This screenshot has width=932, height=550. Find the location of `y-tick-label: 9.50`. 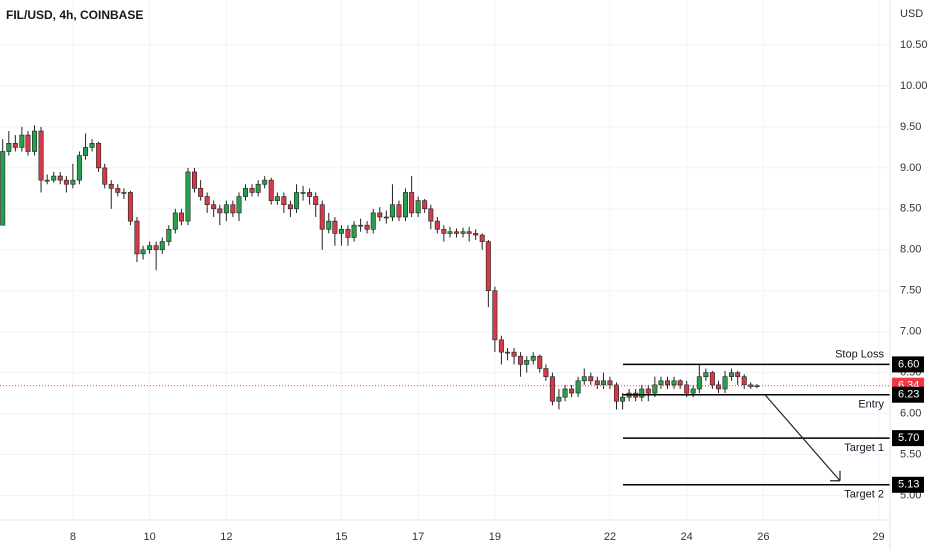

y-tick-label: 9.50 is located at coordinates (910, 127).